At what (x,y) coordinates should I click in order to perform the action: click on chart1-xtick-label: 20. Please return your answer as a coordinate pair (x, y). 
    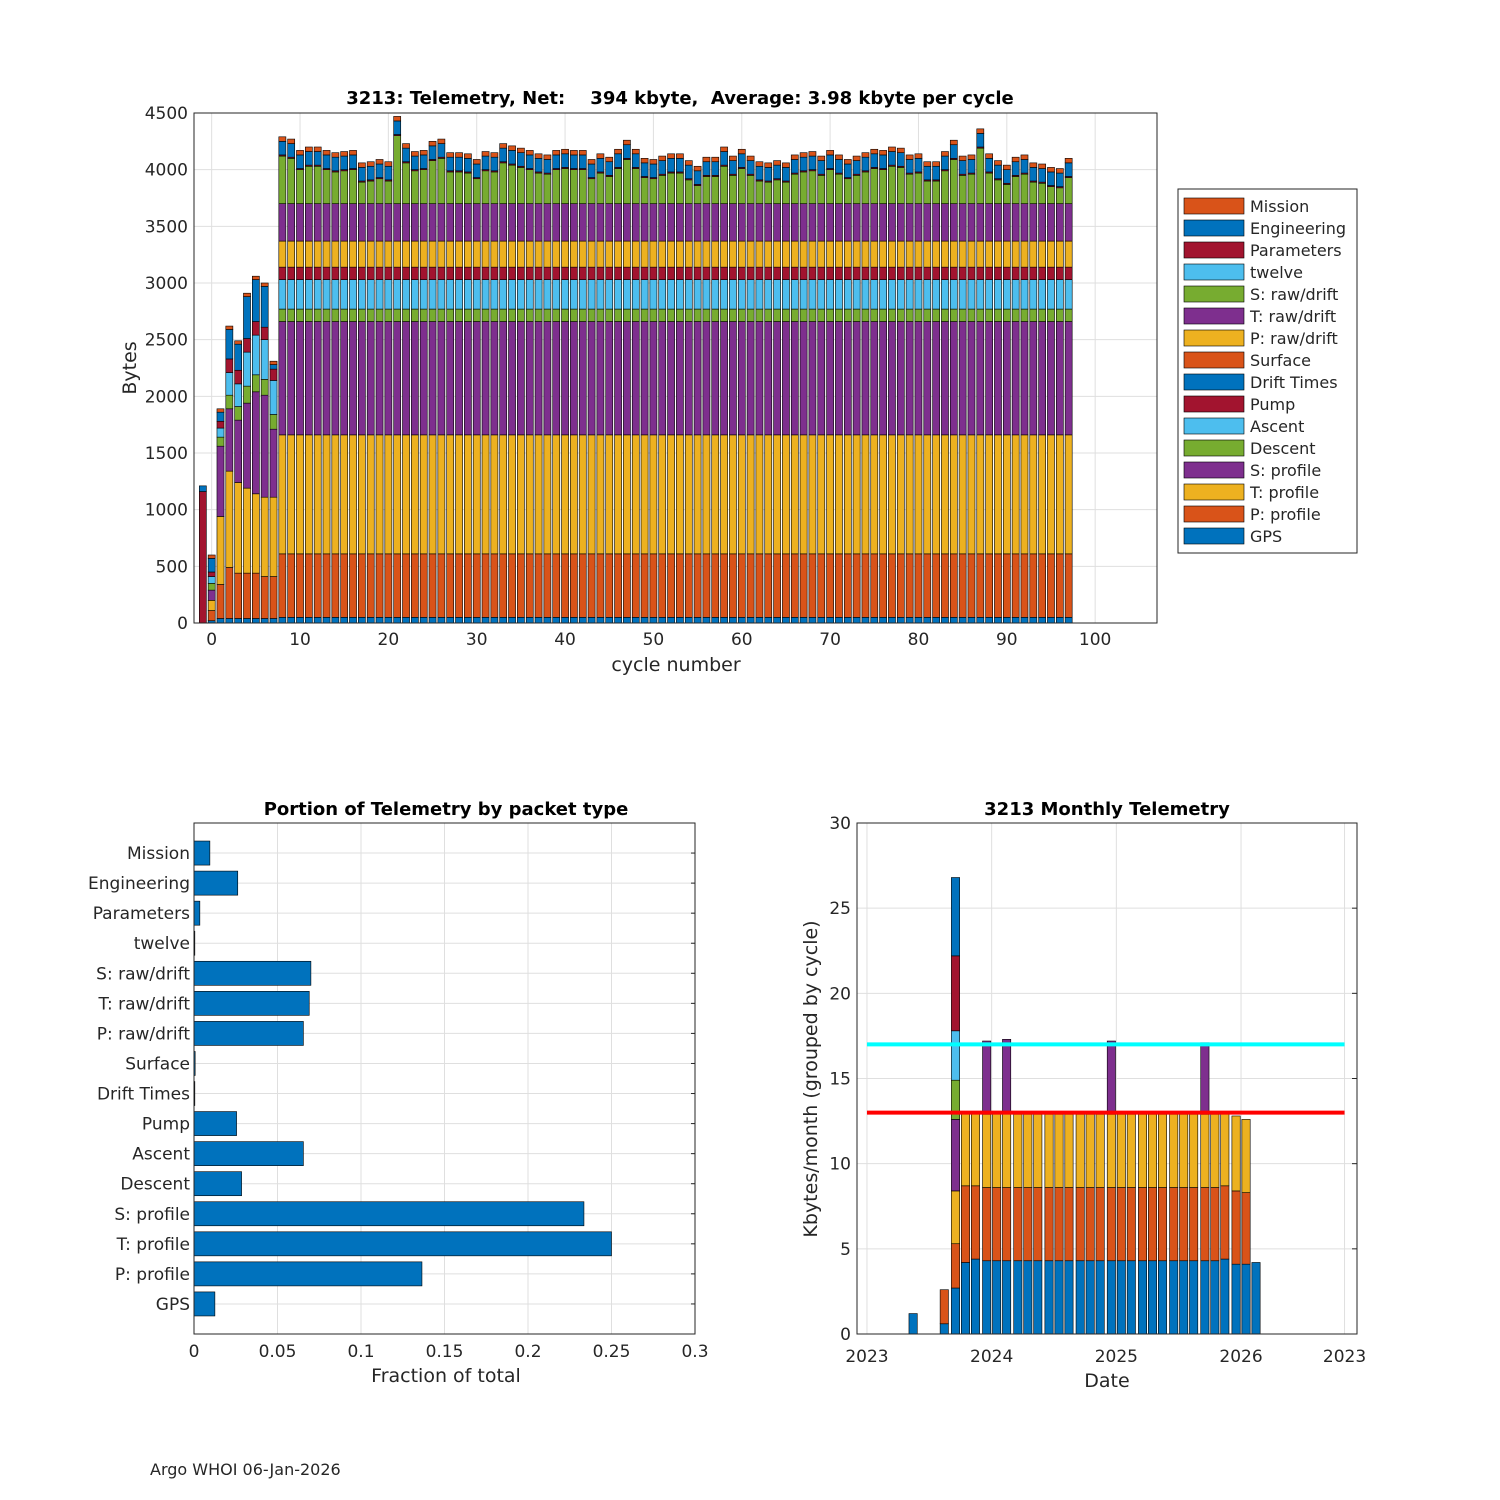
    Looking at the image, I should click on (389, 640).